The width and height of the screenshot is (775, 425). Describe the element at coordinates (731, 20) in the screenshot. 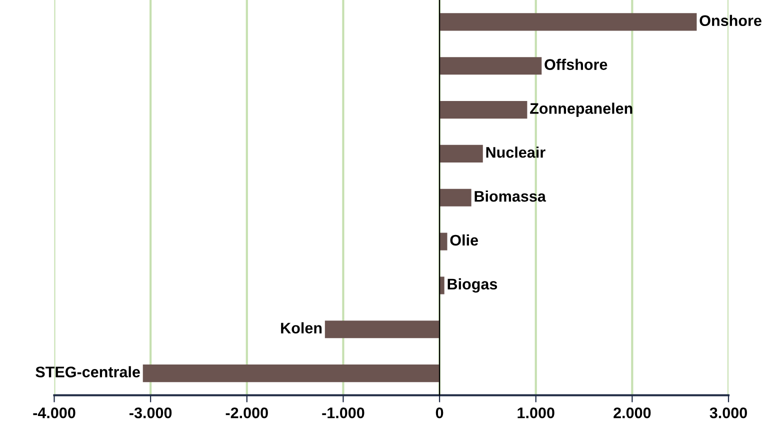

I see `y-tick-label: Onshore` at that location.